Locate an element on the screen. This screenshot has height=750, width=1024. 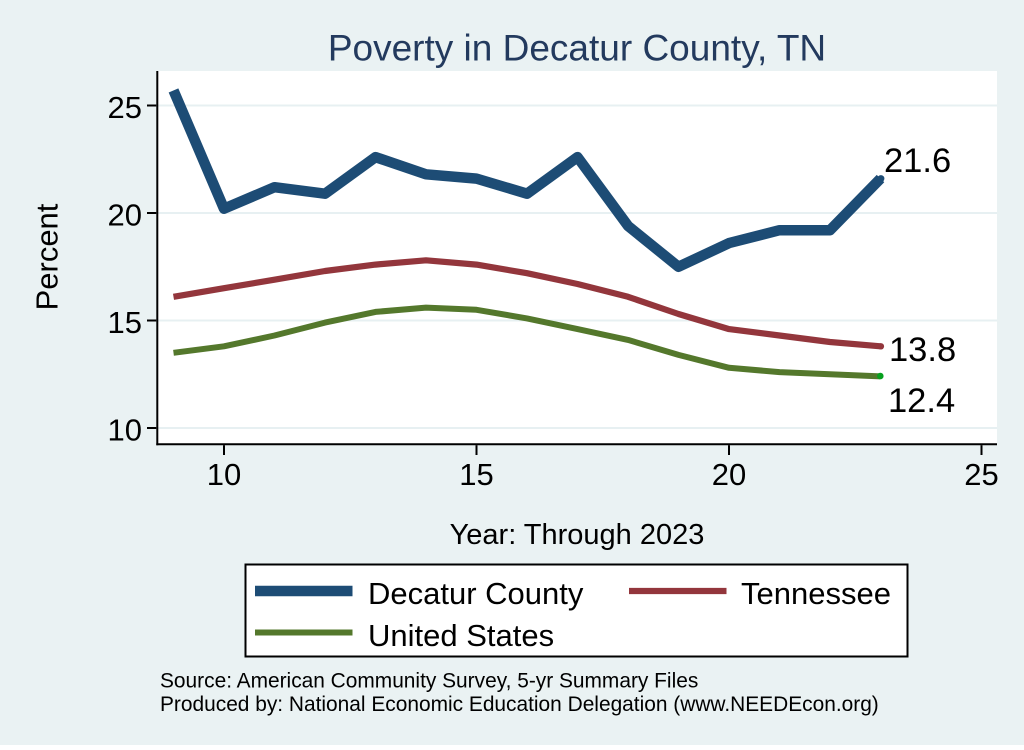
svg-text: Tennessee is located at coordinates (816, 593).